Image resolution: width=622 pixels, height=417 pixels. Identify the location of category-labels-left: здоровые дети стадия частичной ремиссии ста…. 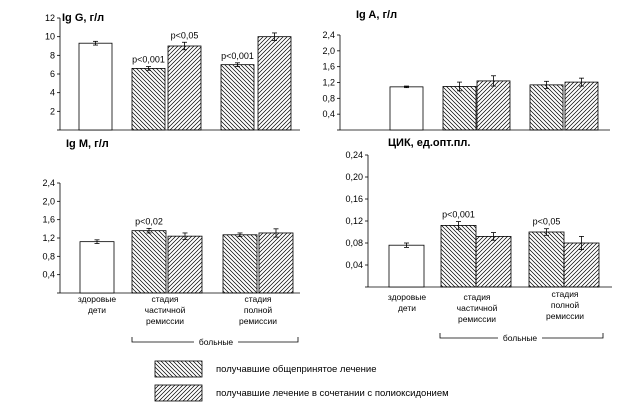
(188, 321).